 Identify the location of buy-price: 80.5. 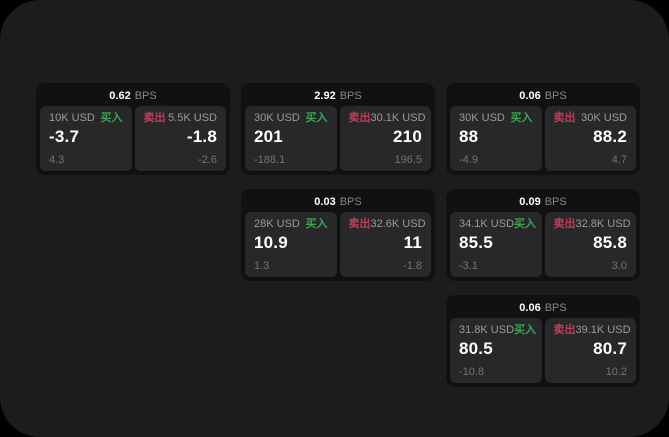
(476, 348).